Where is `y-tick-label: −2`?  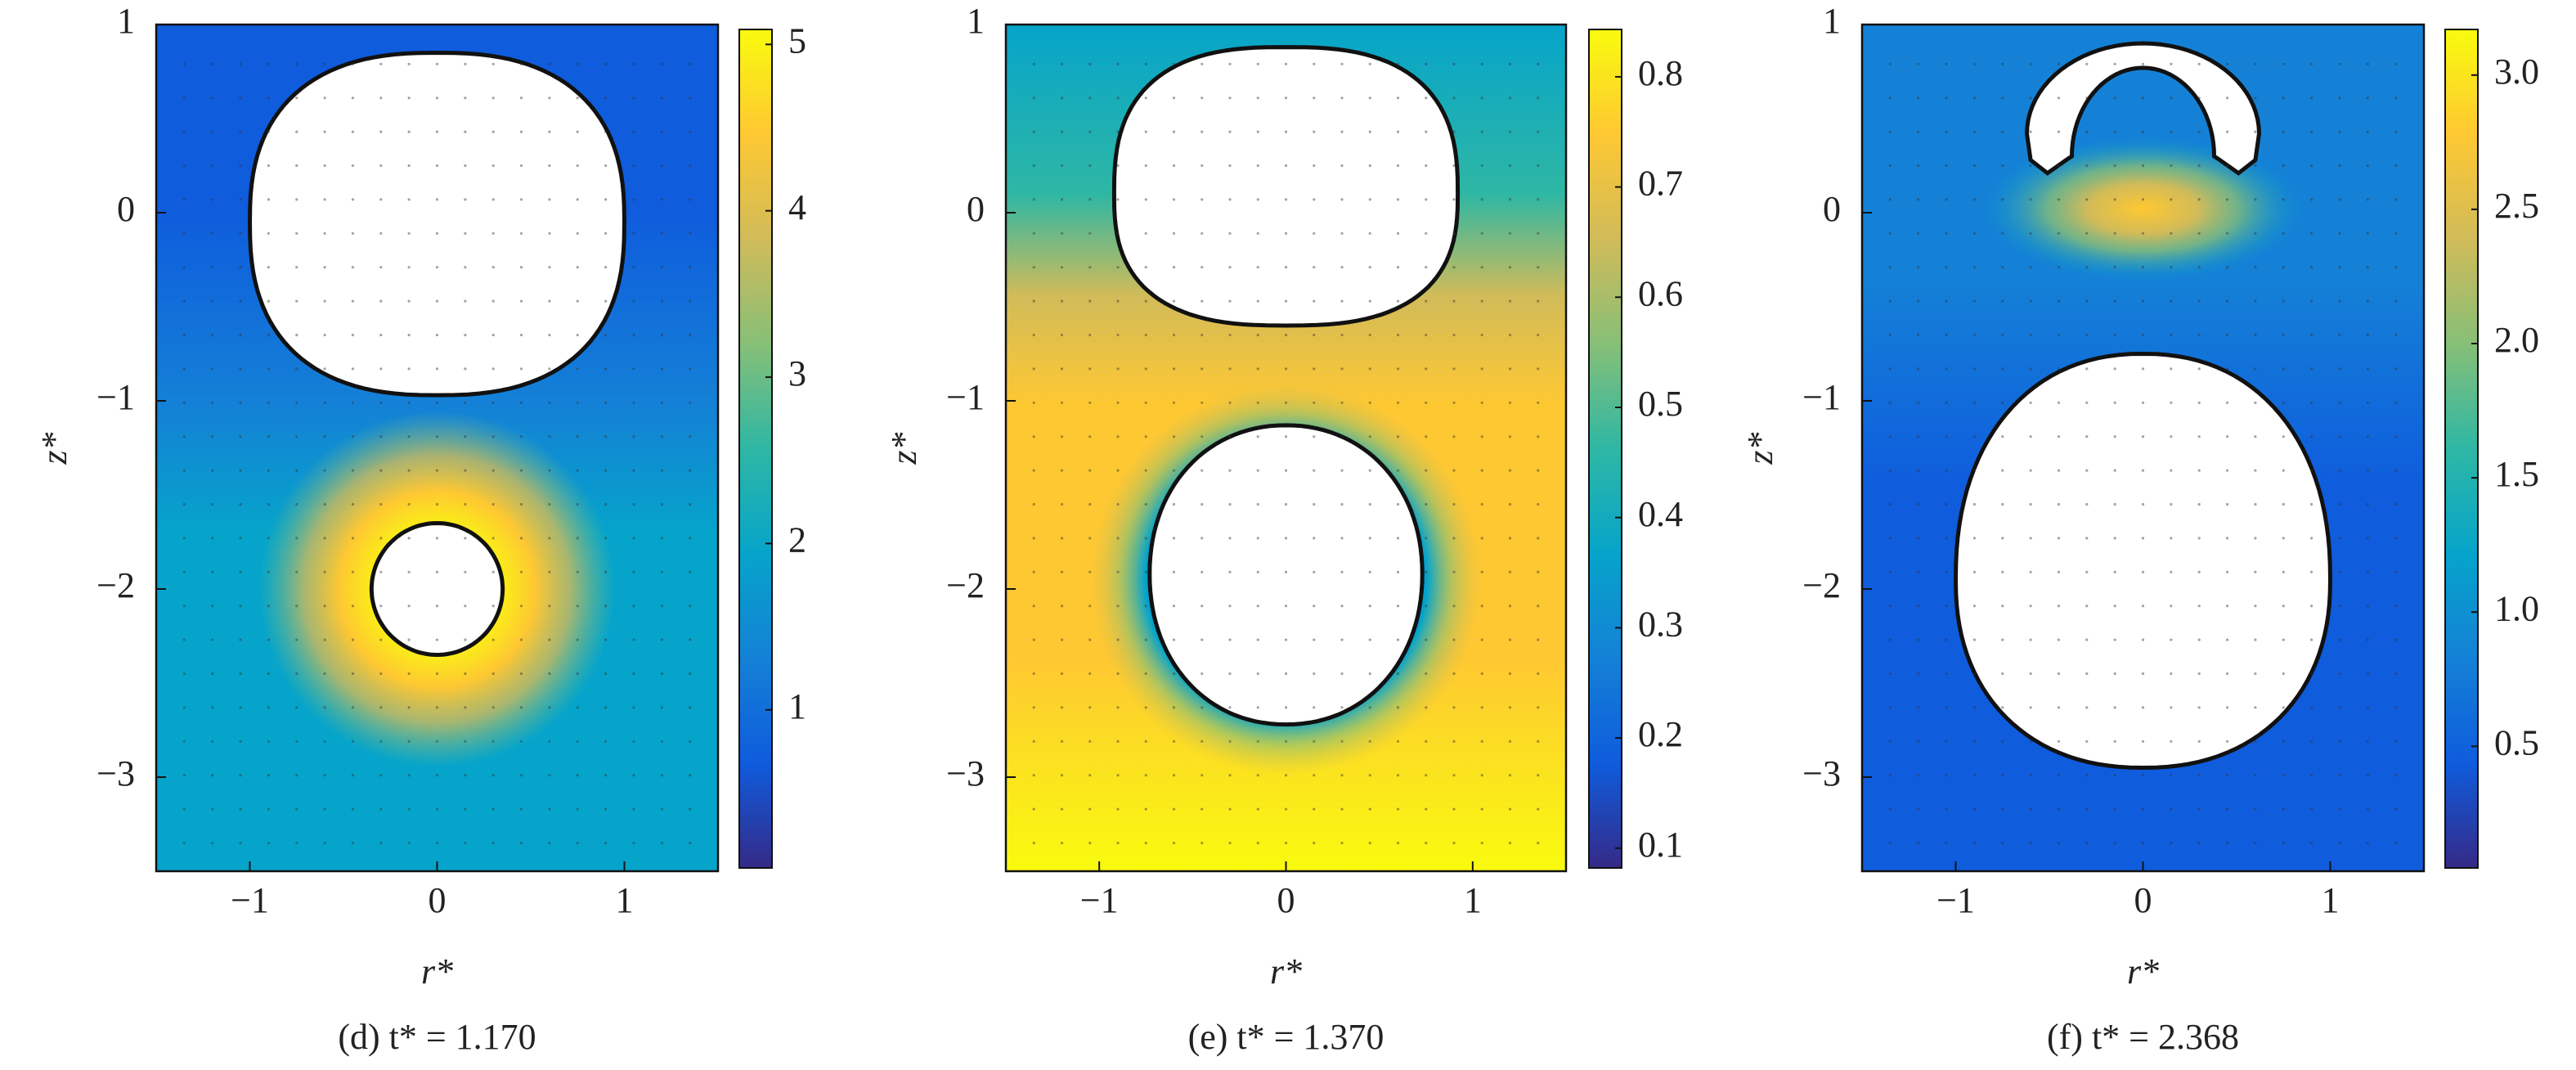 y-tick-label: −2 is located at coordinates (1822, 585).